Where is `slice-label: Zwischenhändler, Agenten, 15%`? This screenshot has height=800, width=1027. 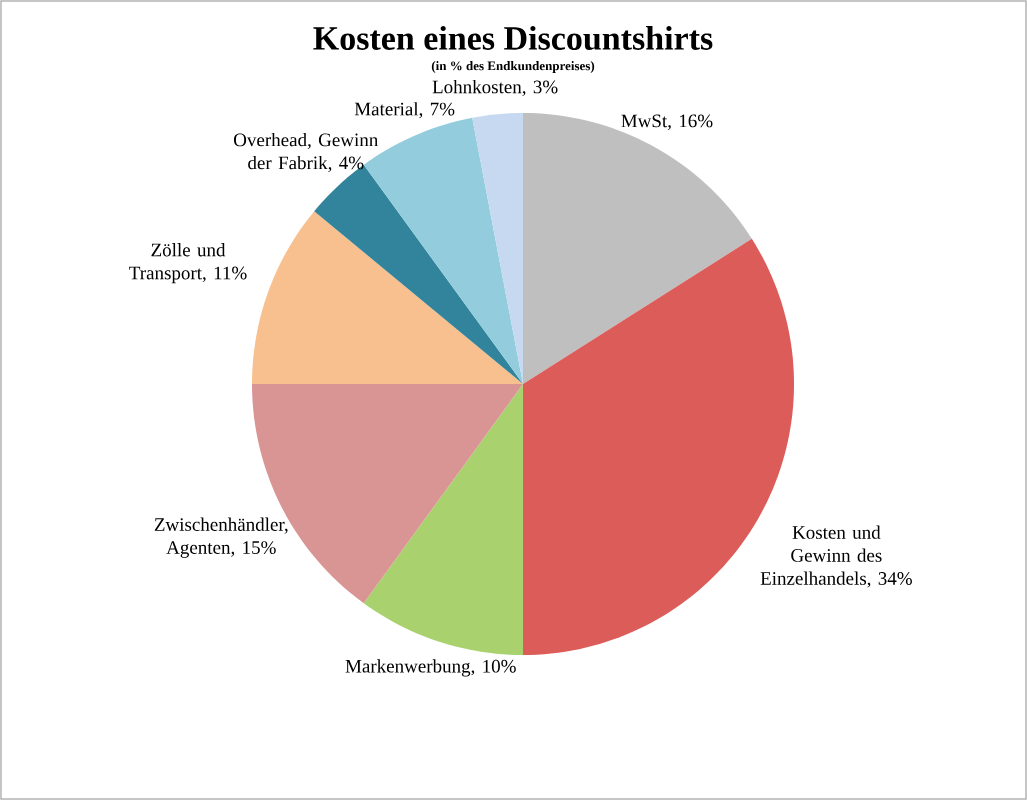
slice-label: Zwischenhändler, Agenten, 15% is located at coordinates (221, 537).